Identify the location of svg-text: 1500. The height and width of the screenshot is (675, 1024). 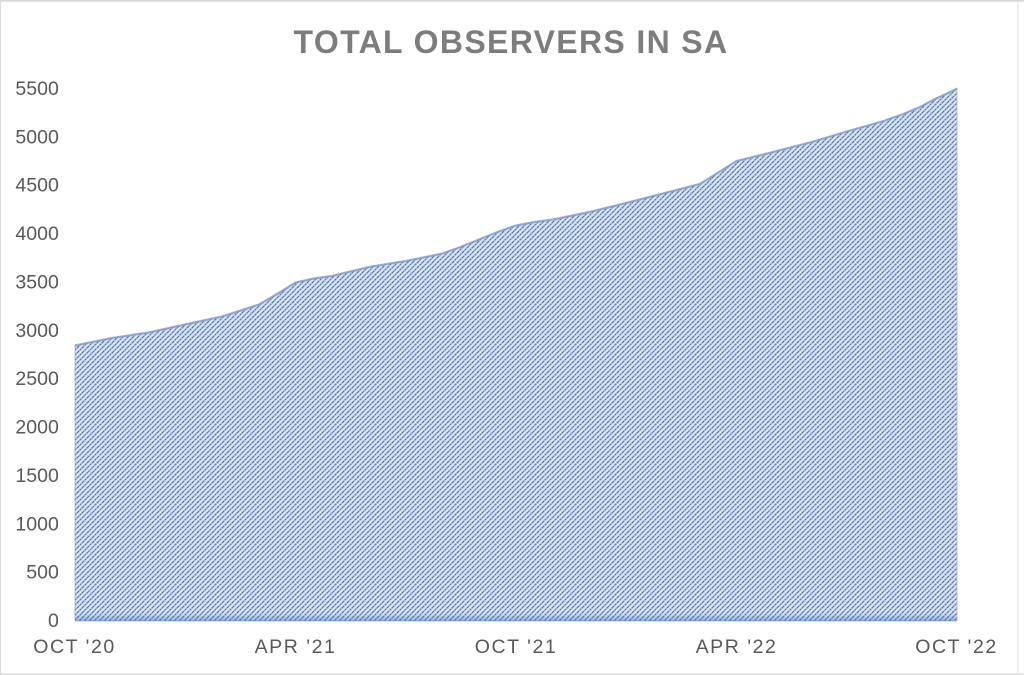
(37, 476).